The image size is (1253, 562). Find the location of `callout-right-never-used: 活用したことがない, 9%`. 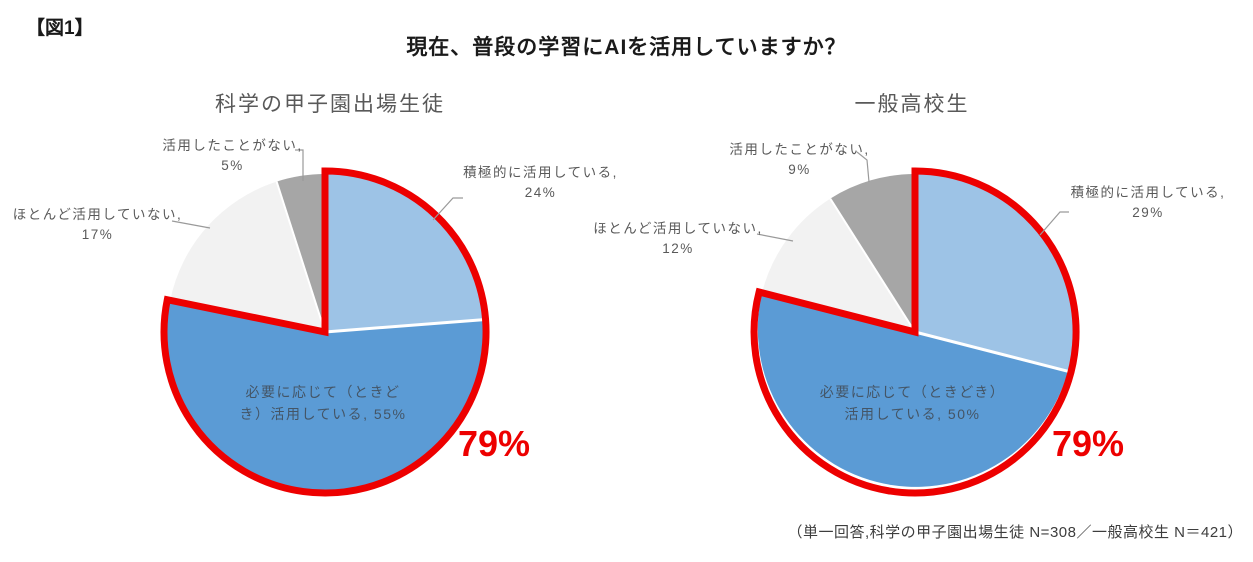

callout-right-never-used: 活用したことがない, 9% is located at coordinates (799, 160).